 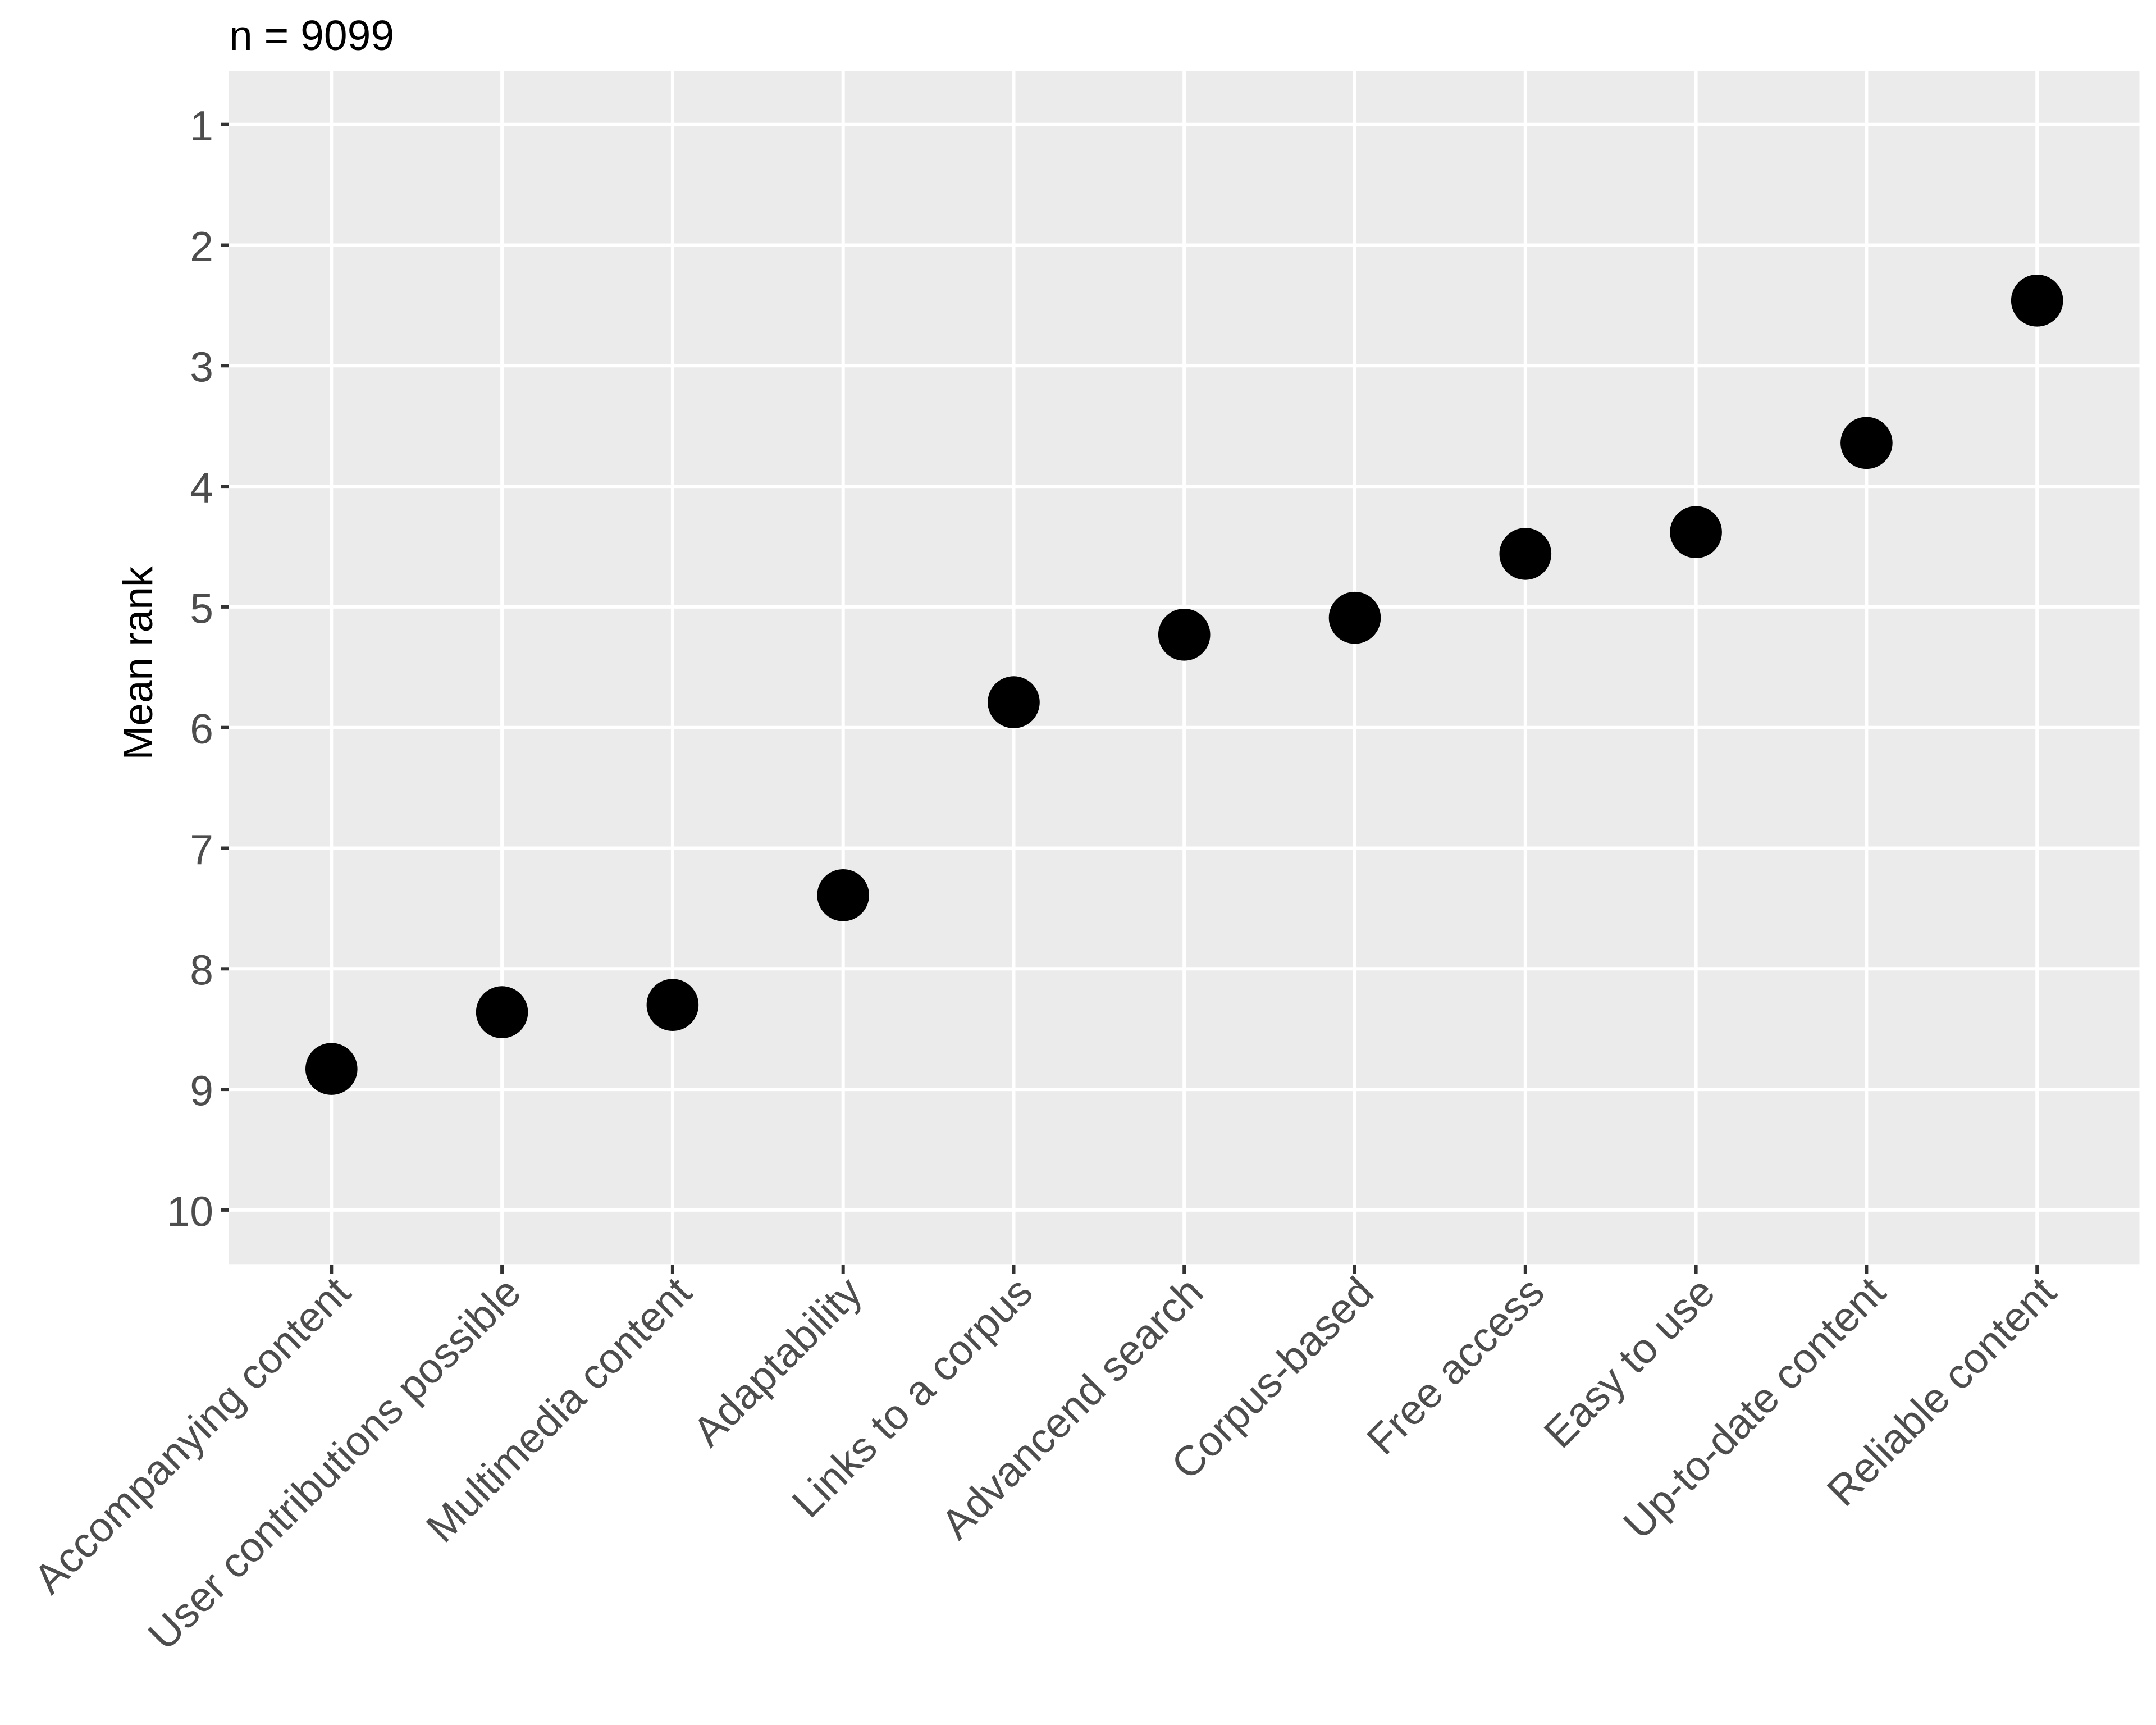 What do you see at coordinates (201, 970) in the screenshot?
I see `svg-text: 8` at bounding box center [201, 970].